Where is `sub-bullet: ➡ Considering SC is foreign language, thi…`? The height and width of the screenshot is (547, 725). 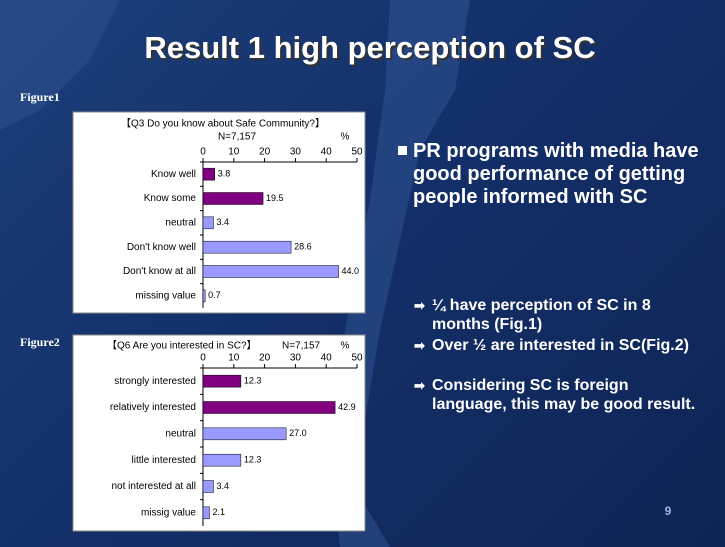 sub-bullet: ➡ Considering SC is foreign language, thi… is located at coordinates (558, 395).